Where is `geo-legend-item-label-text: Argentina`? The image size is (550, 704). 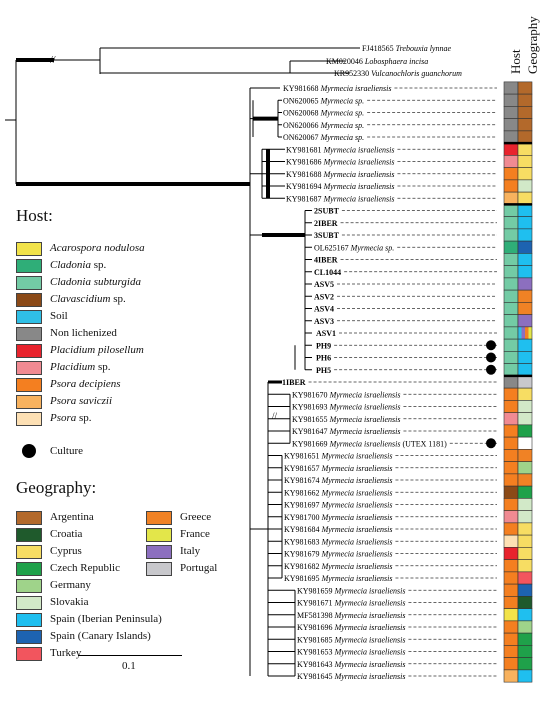
geo-legend-item-label-text: Argentina is located at coordinates (72, 517).